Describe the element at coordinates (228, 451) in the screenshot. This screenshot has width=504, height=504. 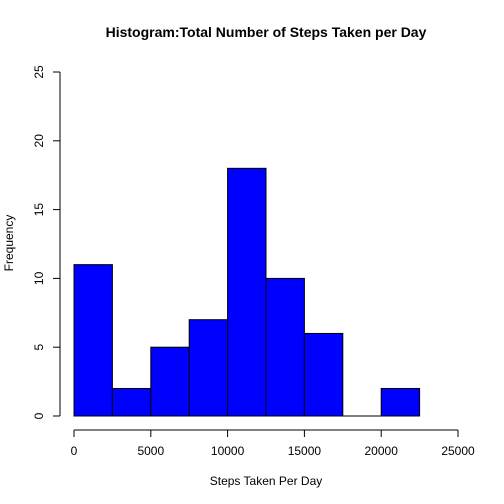
I see `x-tick-label-2: 10000` at that location.